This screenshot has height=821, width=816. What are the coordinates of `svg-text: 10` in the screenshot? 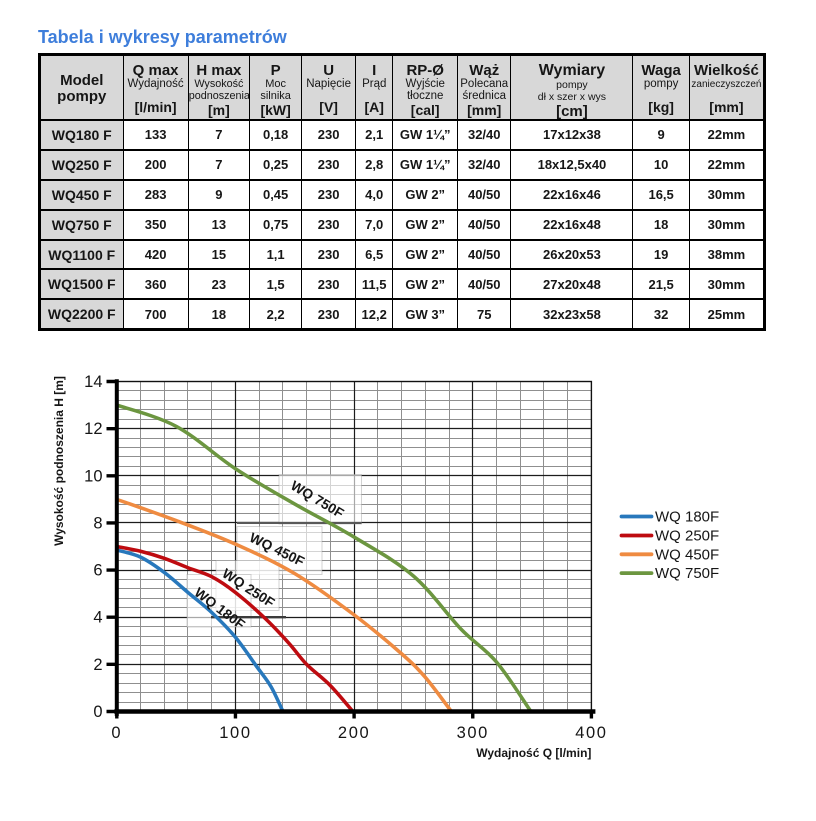 It's located at (93, 476).